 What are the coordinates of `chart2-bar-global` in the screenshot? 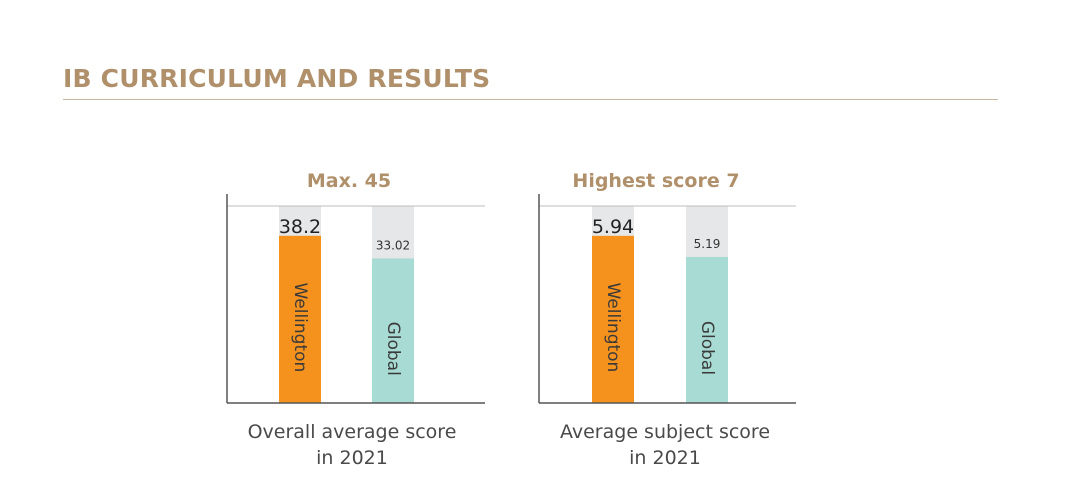 It's located at (707, 329).